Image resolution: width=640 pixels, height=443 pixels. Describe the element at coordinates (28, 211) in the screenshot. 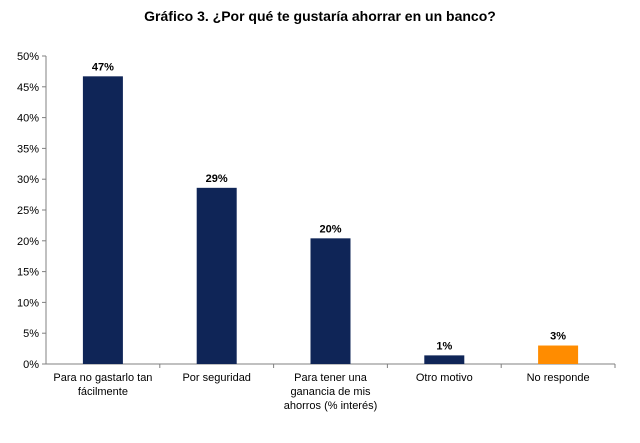

I see `y-tick-label: 25%` at that location.